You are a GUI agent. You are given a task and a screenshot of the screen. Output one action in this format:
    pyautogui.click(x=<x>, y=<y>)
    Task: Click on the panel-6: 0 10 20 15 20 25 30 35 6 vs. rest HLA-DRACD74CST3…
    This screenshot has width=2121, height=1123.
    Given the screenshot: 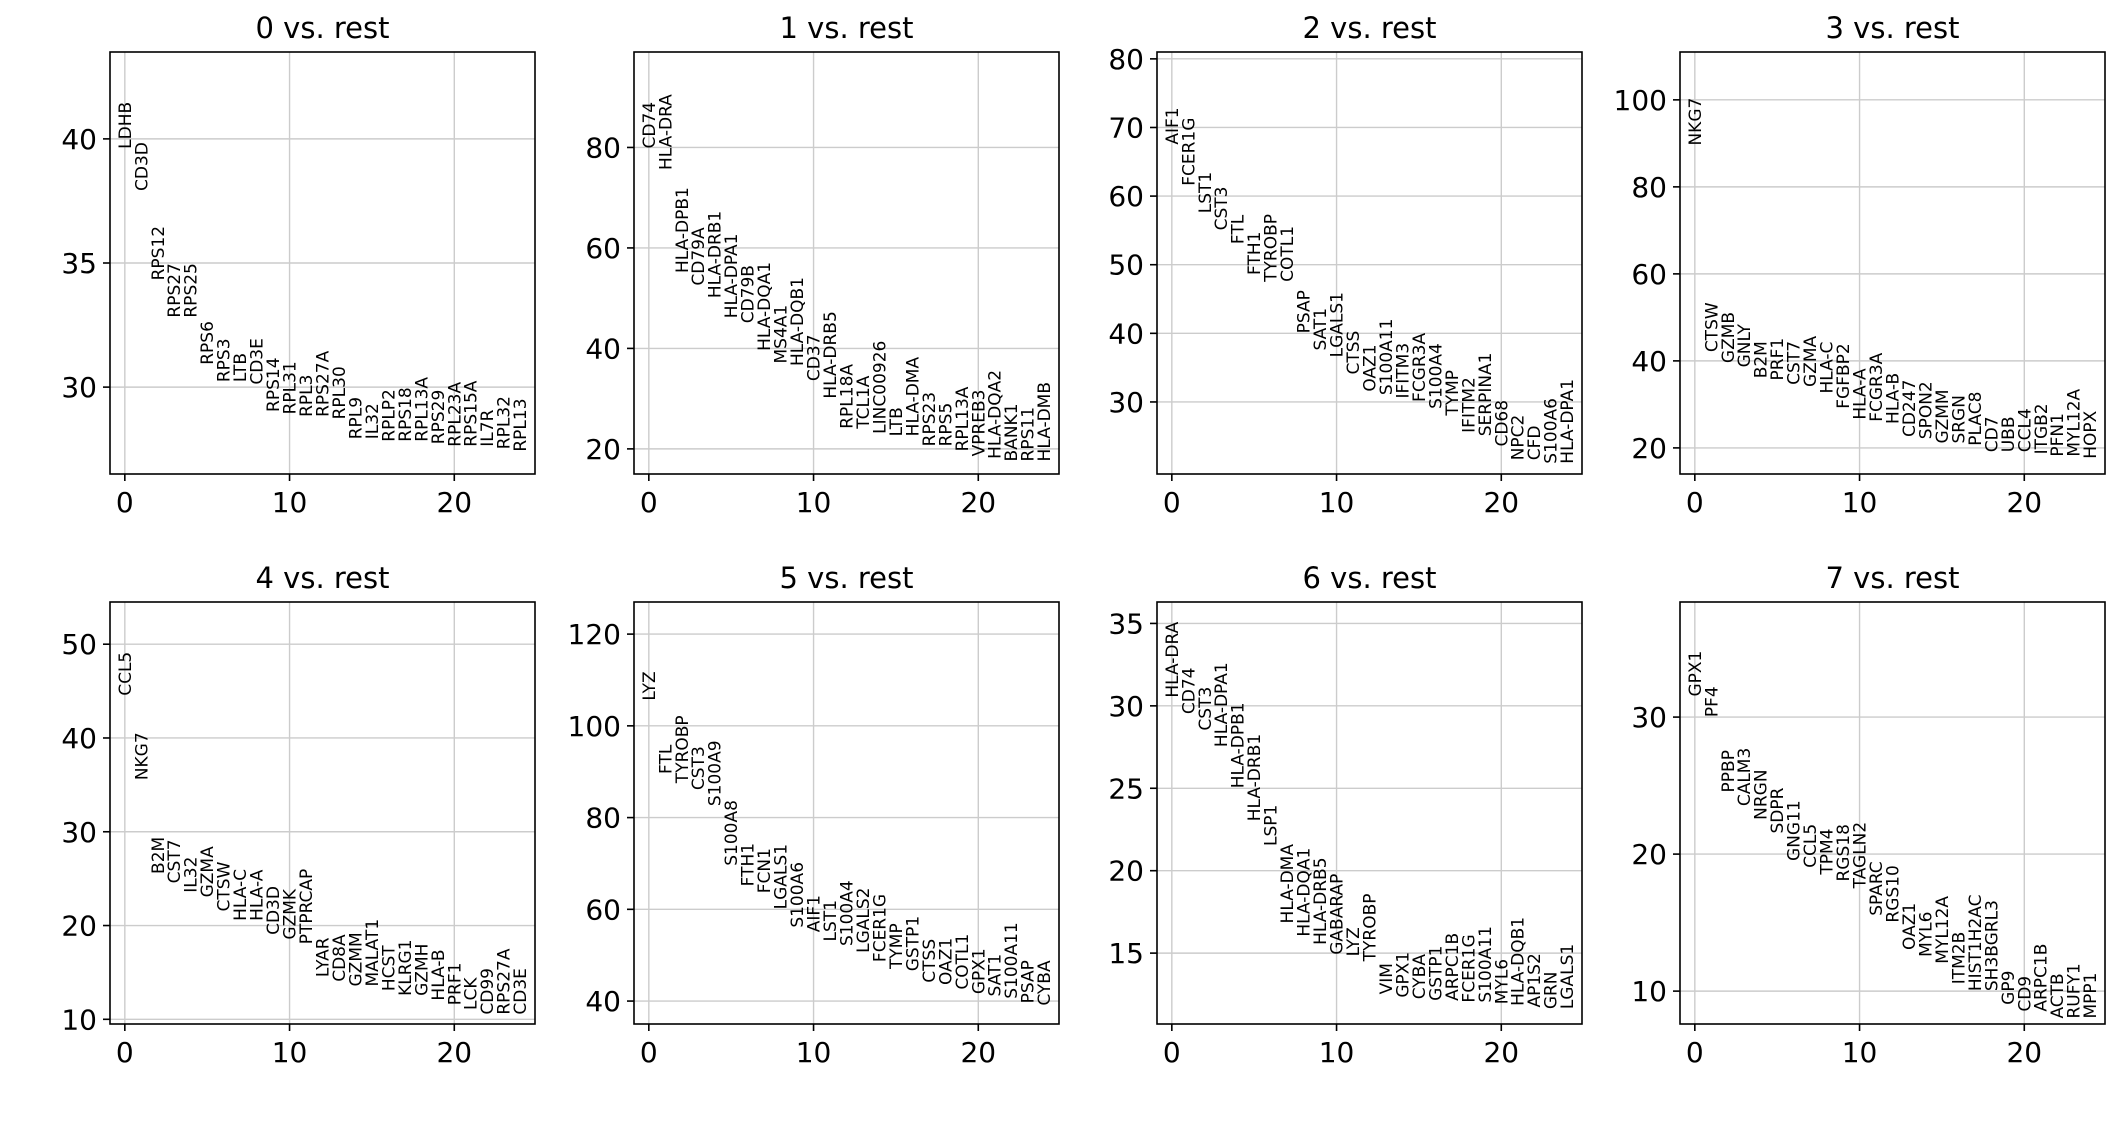 What is the action you would take?
    pyautogui.click(x=1345, y=815)
    